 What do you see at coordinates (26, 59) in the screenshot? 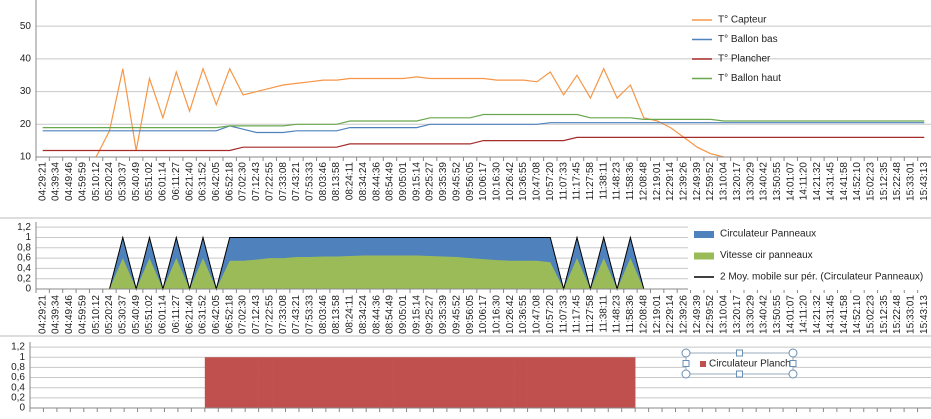
I see `y-tick-label: 40` at bounding box center [26, 59].